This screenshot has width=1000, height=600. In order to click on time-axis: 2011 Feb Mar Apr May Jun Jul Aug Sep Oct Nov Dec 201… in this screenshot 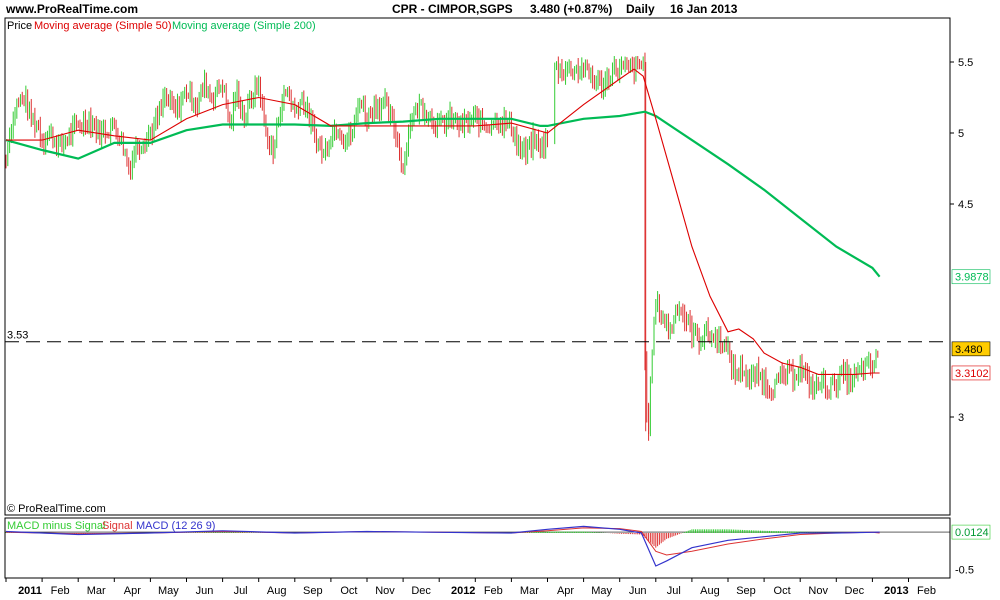, I will do `click(470, 587)`.